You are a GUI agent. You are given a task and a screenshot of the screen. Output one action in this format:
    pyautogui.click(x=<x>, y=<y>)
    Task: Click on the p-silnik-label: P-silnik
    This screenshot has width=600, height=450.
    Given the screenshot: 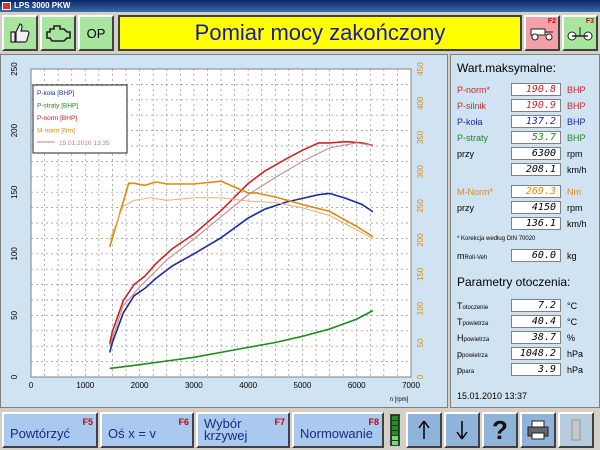 What is the action you would take?
    pyautogui.click(x=472, y=106)
    